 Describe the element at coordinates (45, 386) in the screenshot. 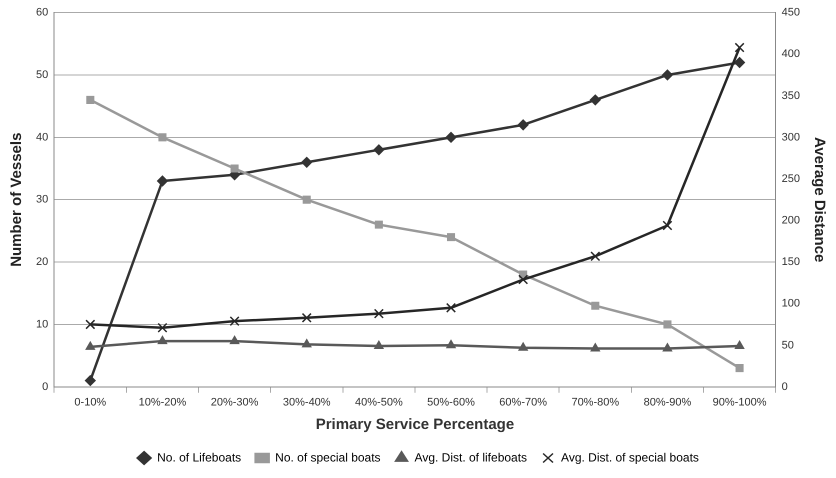

I see `y-tick-label: 0` at that location.